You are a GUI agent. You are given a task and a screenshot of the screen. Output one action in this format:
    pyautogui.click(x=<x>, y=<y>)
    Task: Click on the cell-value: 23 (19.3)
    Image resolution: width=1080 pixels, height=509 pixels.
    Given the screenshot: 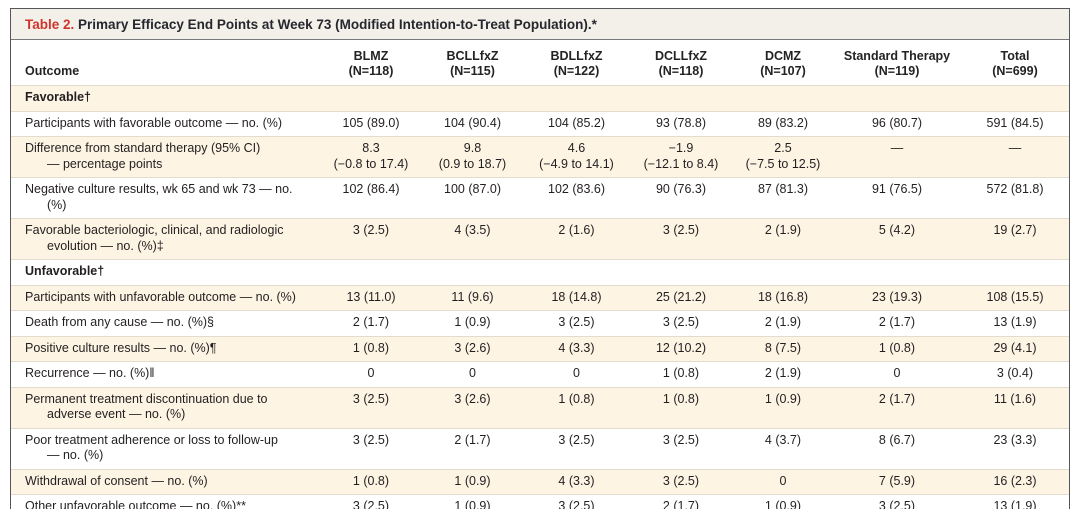 What is the action you would take?
    pyautogui.click(x=897, y=296)
    